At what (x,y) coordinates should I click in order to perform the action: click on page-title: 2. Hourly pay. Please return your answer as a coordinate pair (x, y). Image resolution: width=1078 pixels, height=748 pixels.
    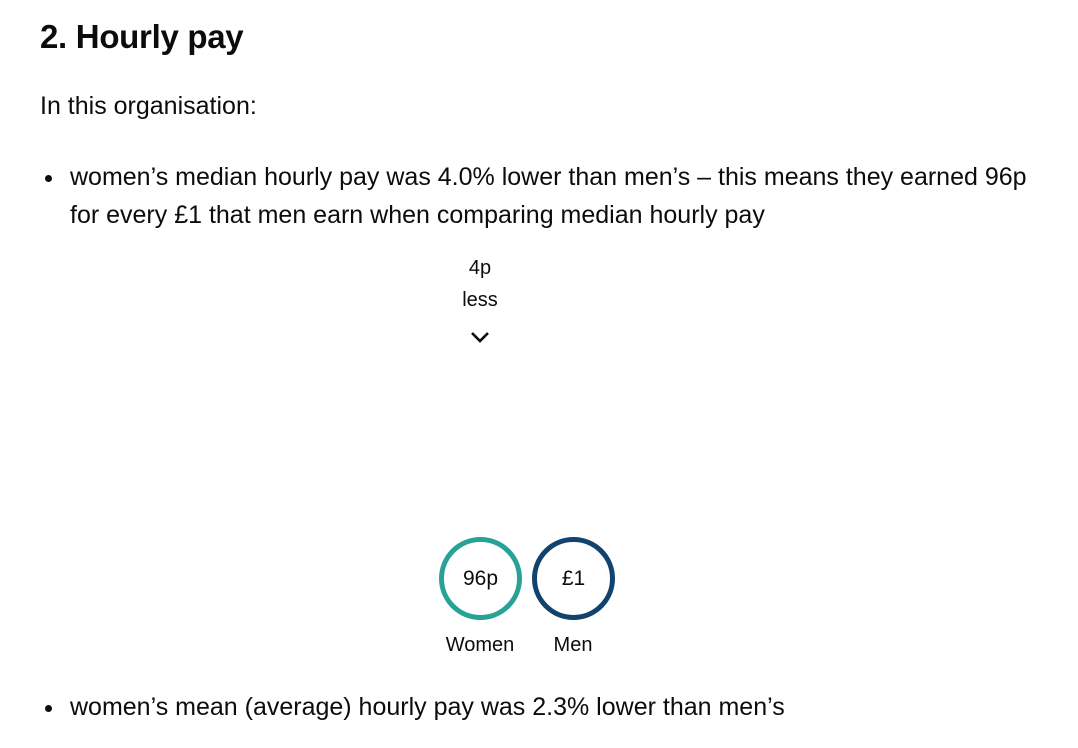
    Looking at the image, I should click on (142, 36).